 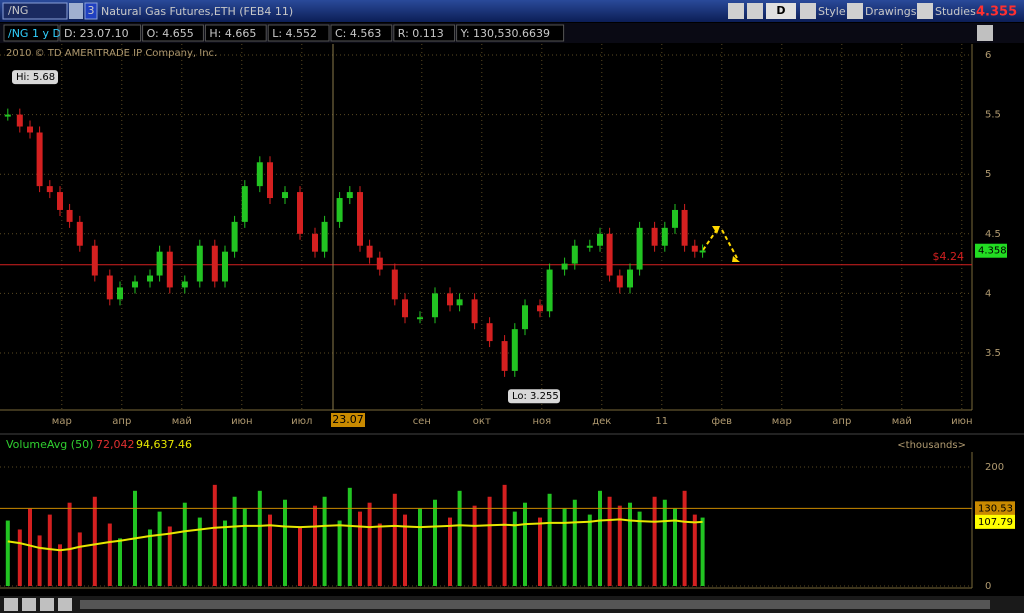 I want to click on high-box, so click(x=35, y=77).